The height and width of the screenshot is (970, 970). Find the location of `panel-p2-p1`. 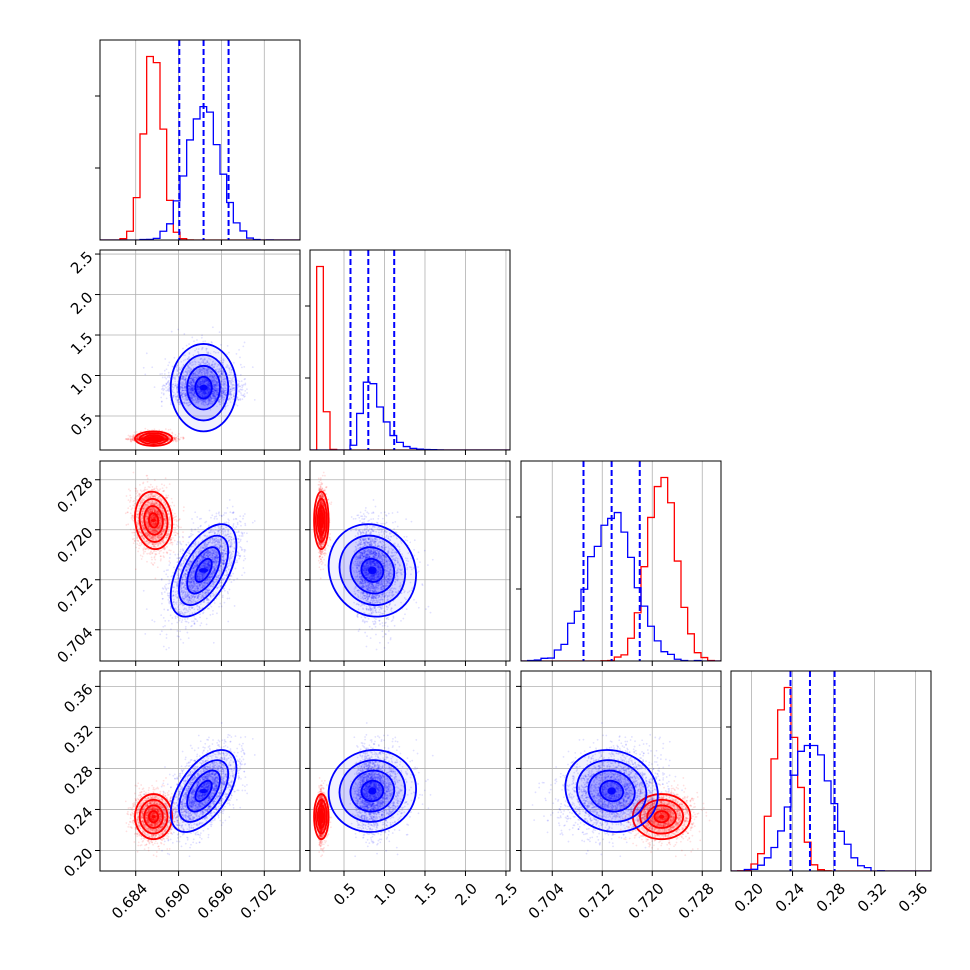

panel-p2-p1 is located at coordinates (190, 386).